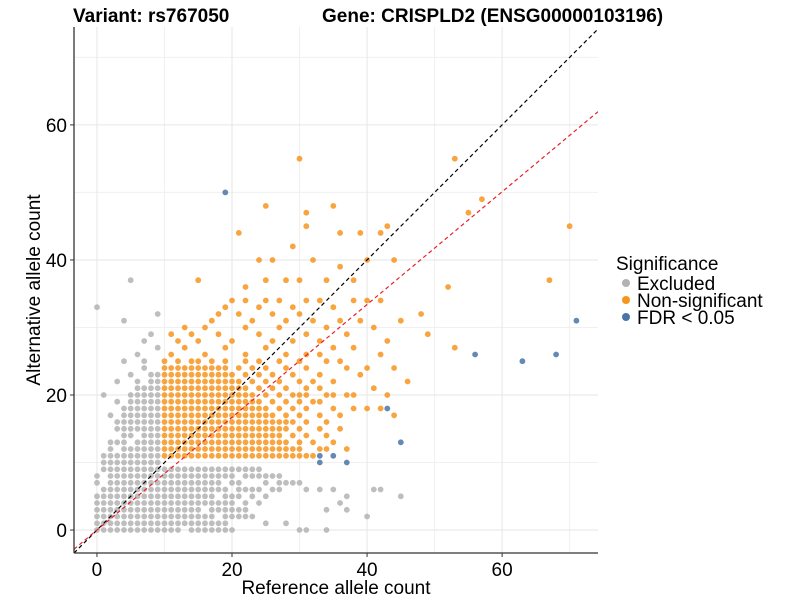 Image resolution: width=800 pixels, height=600 pixels. Describe the element at coordinates (686, 318) in the screenshot. I see `legend-label-fdr: FDR < 0.05` at that location.